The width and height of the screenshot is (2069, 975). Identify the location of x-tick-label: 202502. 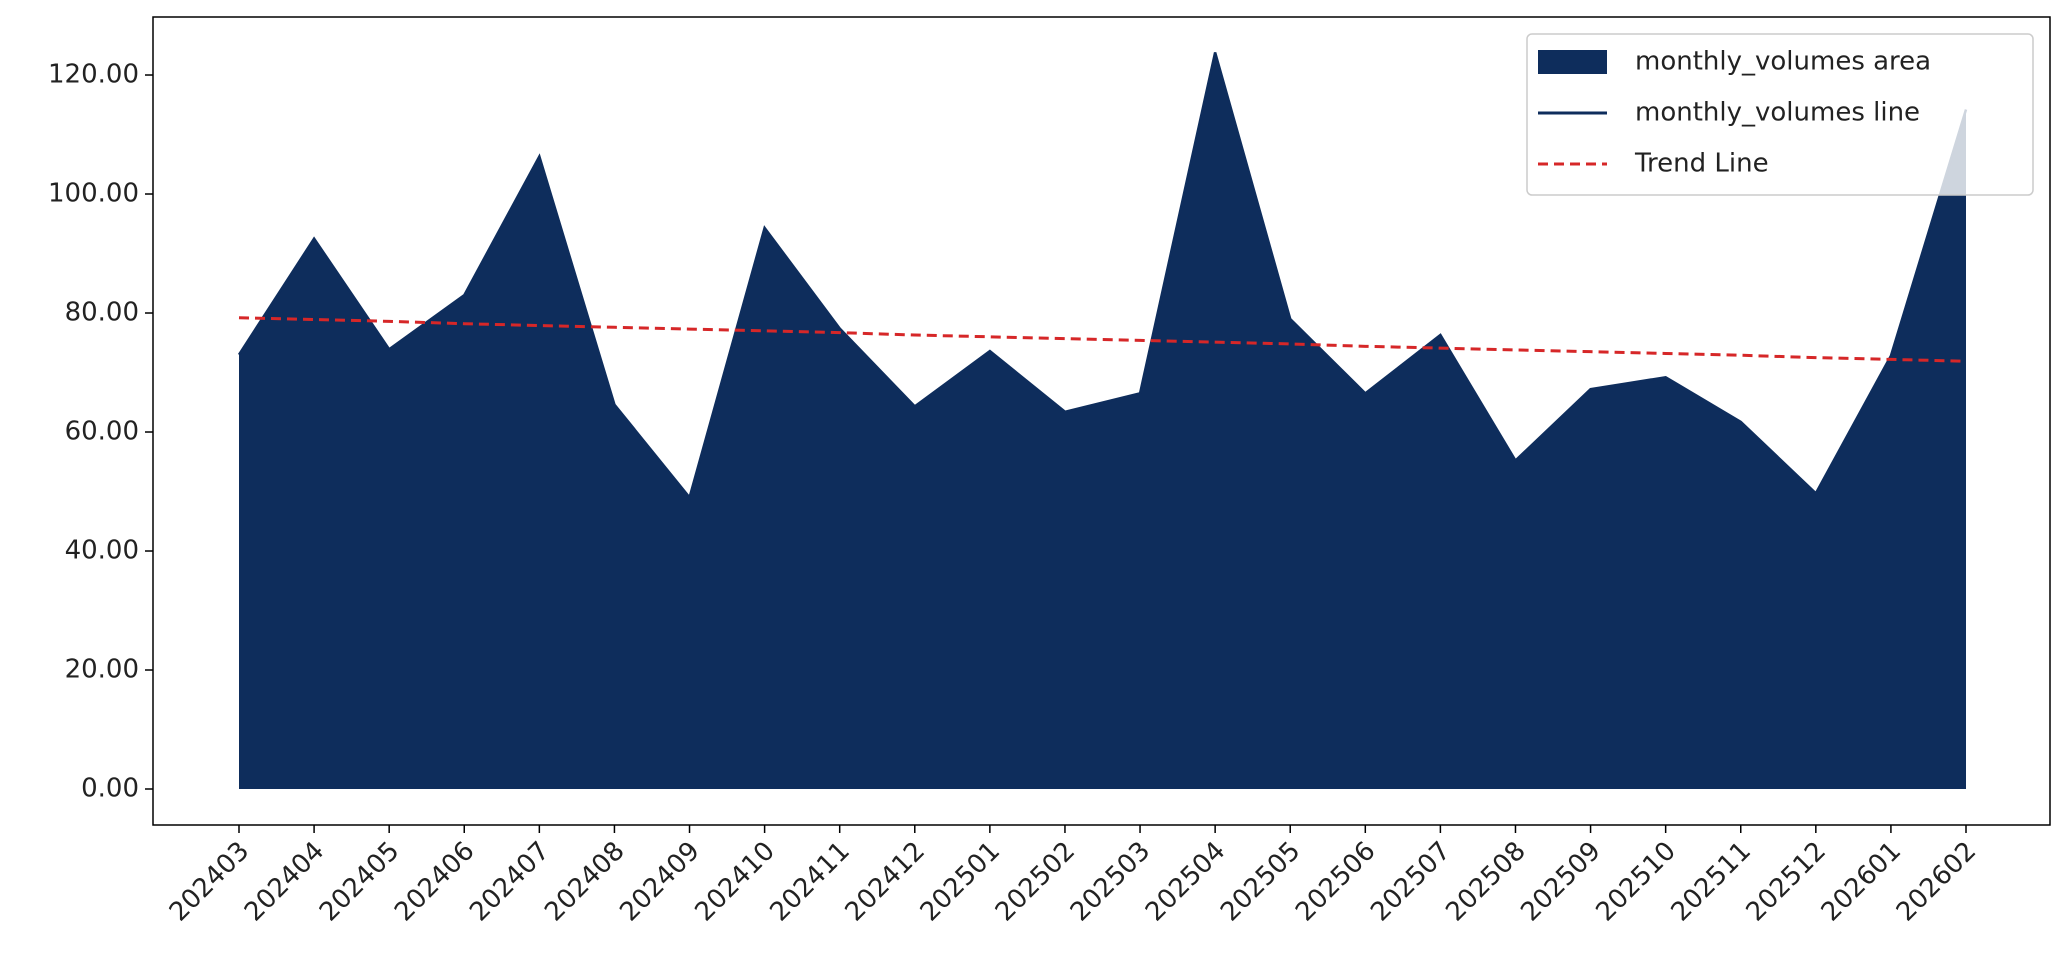
(1035, 881).